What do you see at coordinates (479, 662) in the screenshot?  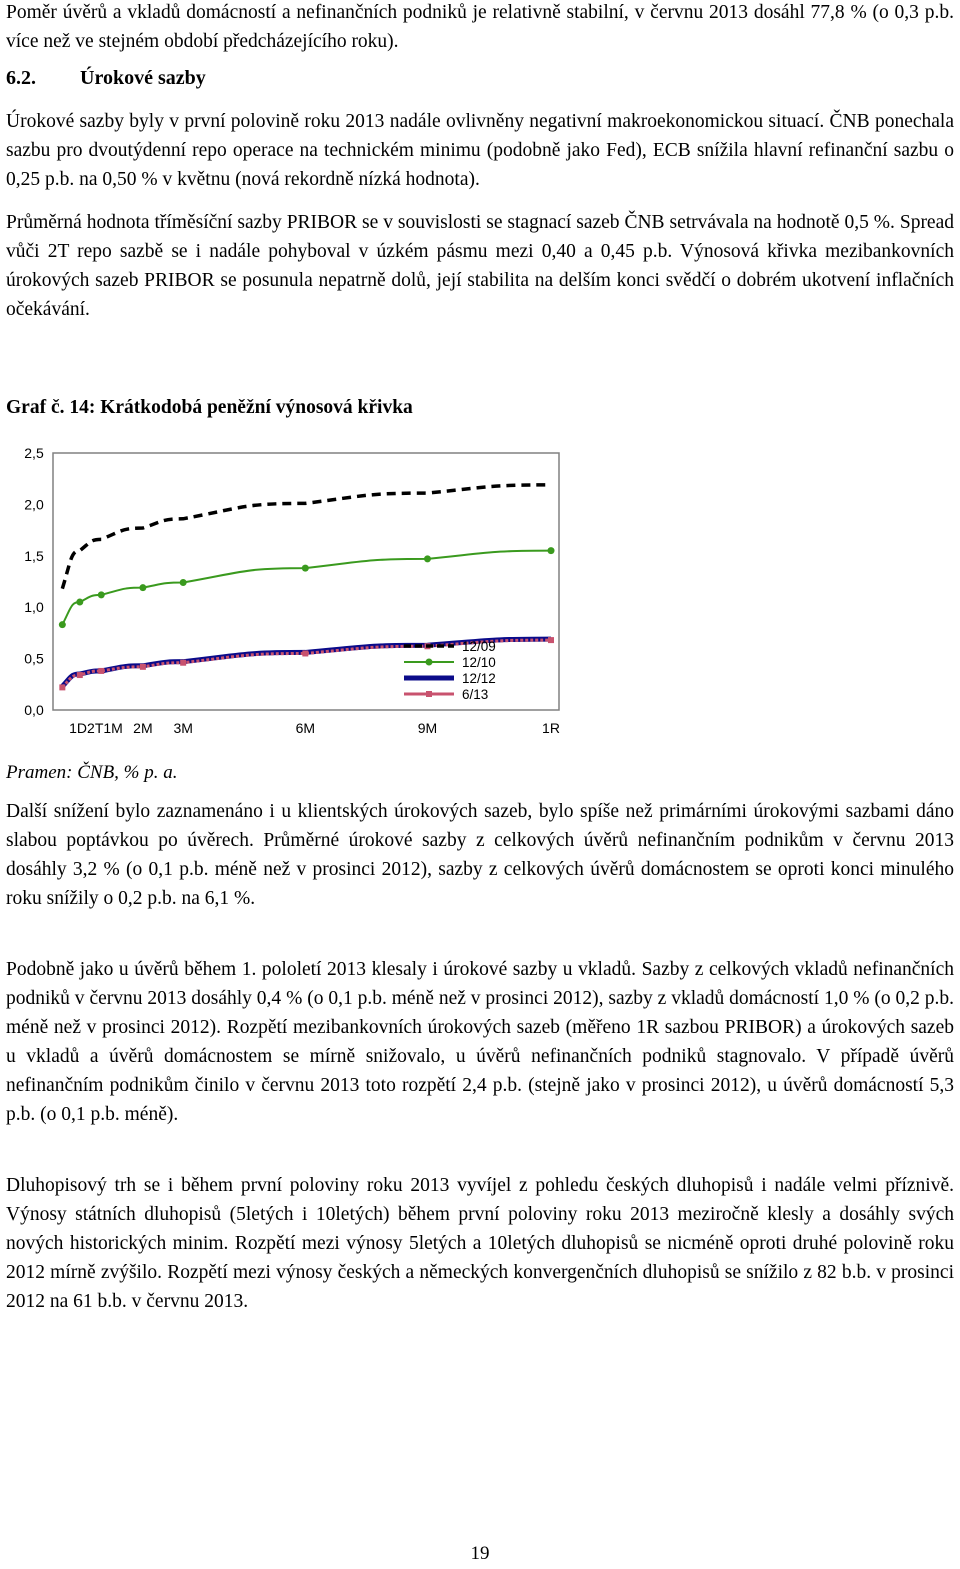 I see `legend-label: 12/10` at bounding box center [479, 662].